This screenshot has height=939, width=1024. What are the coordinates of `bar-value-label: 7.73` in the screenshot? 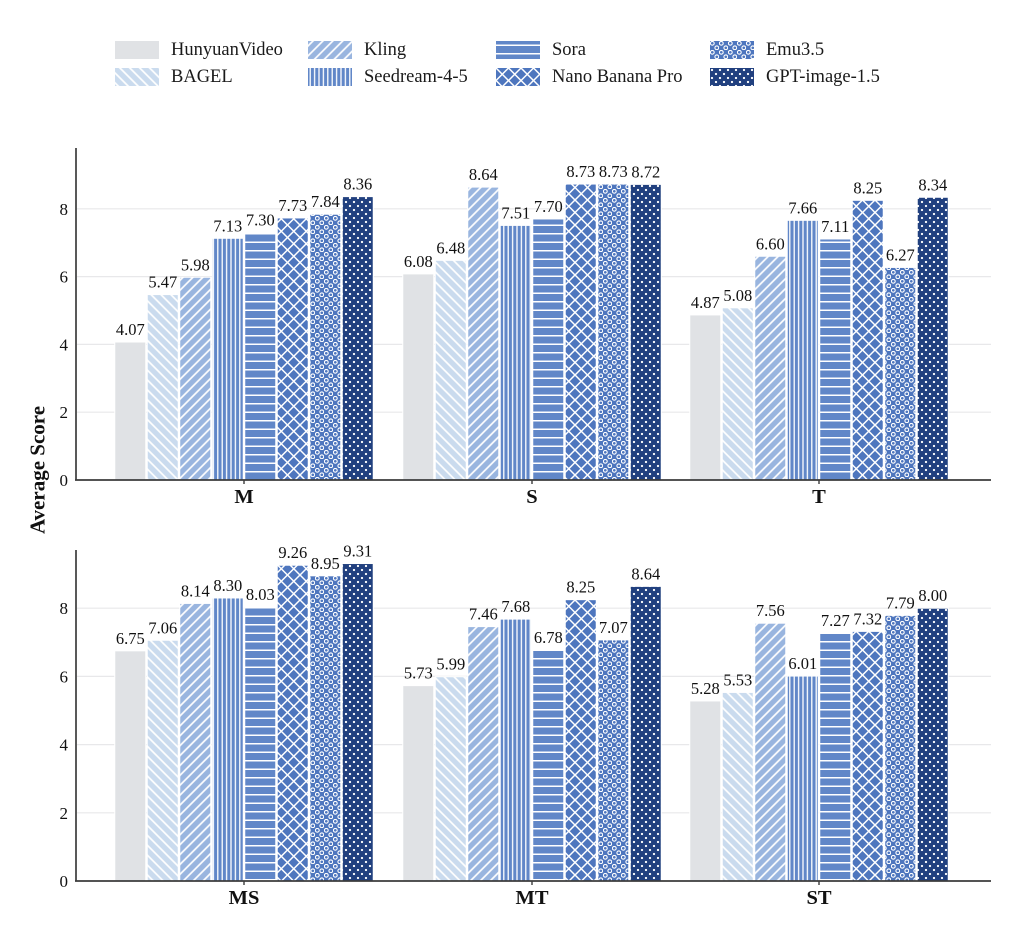 It's located at (292, 205).